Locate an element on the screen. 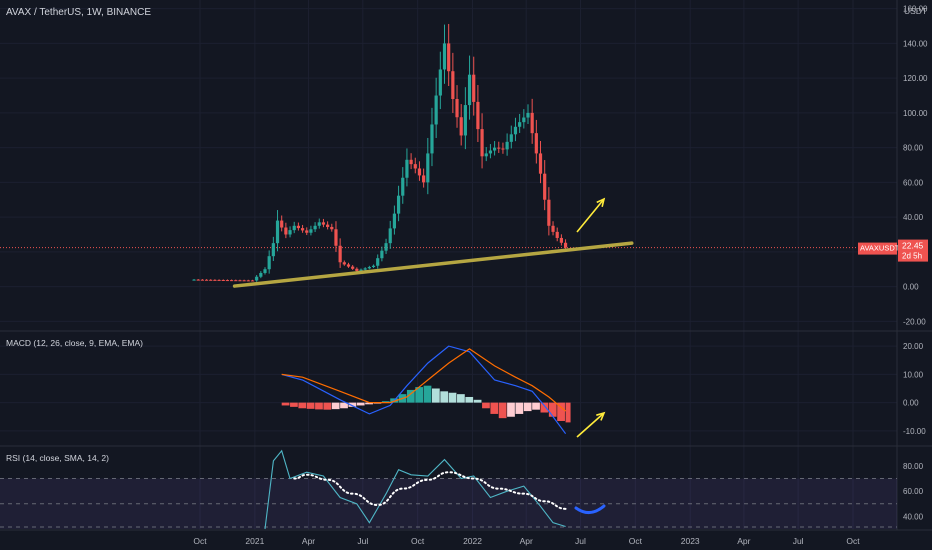 This screenshot has height=550, width=932. price-tick-label: 120.00 is located at coordinates (915, 78).